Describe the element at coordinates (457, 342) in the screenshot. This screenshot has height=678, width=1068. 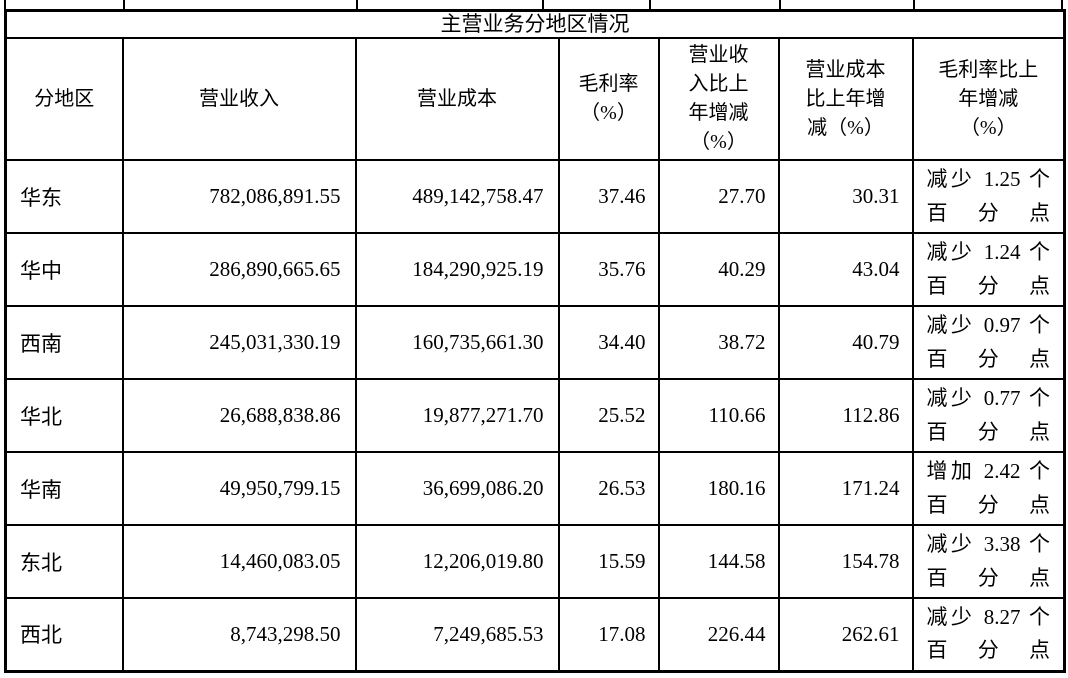
I see `cell-cost: 160,735,661.30` at that location.